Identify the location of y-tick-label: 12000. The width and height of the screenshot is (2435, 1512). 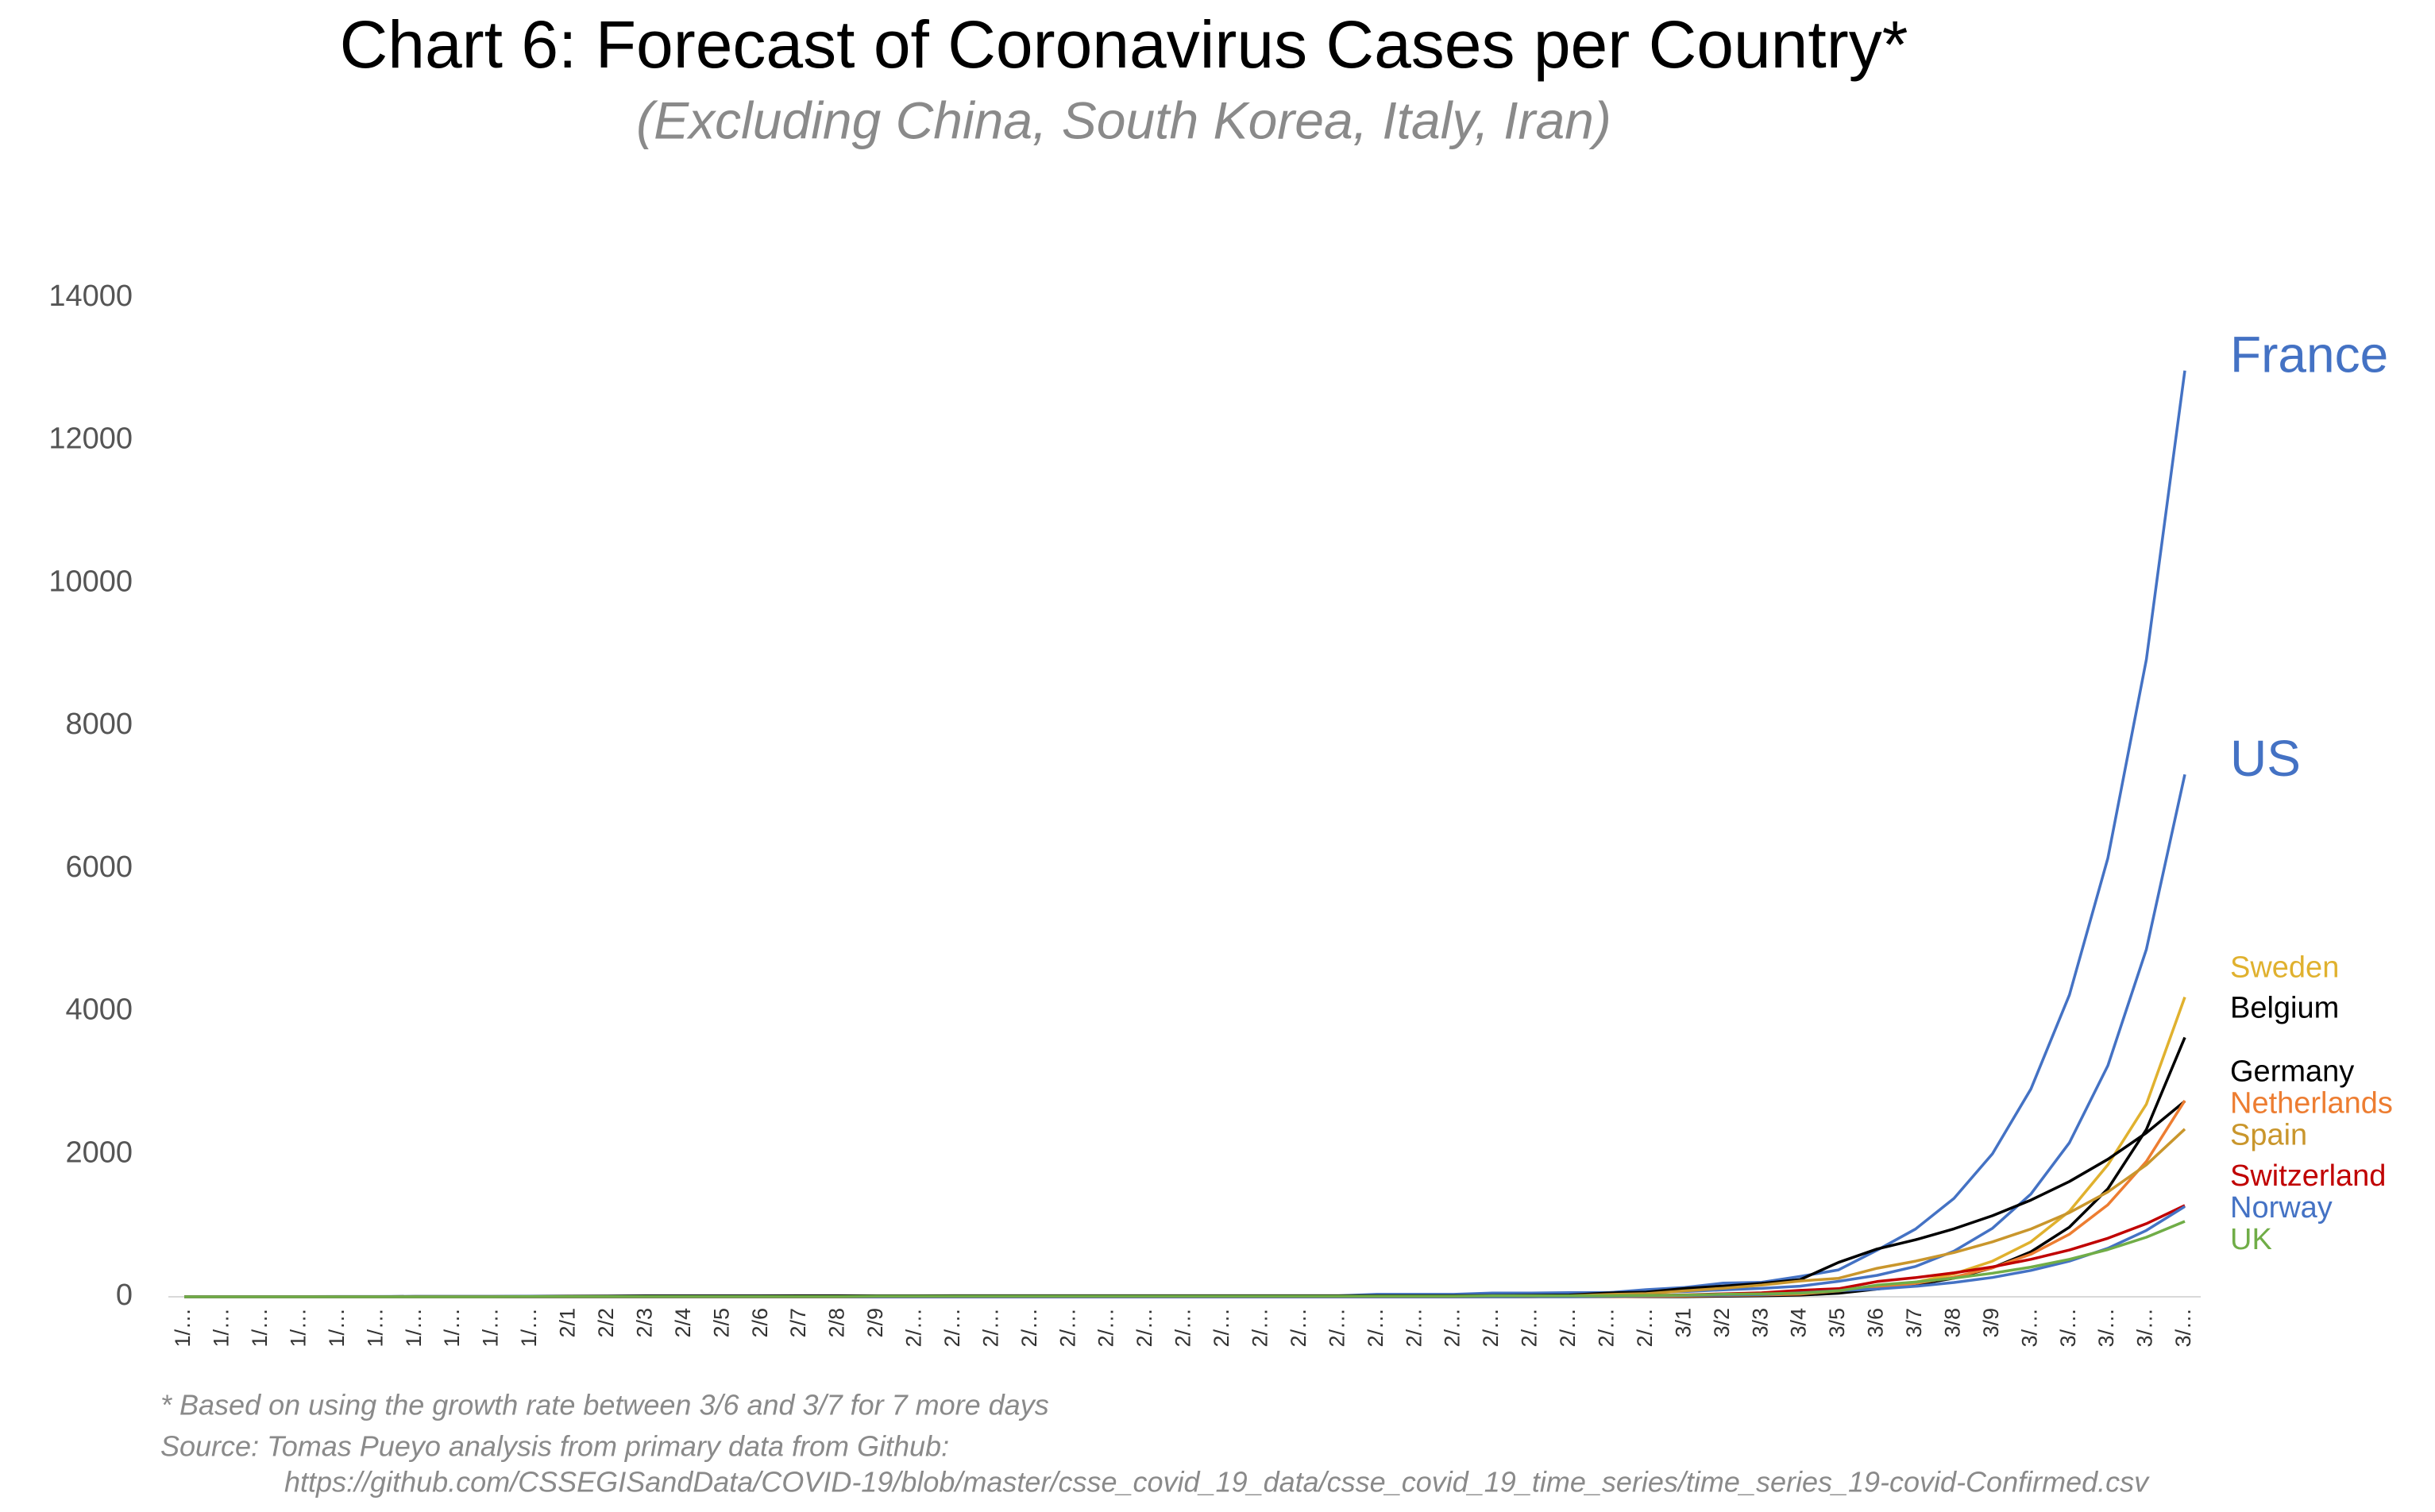
(91, 439).